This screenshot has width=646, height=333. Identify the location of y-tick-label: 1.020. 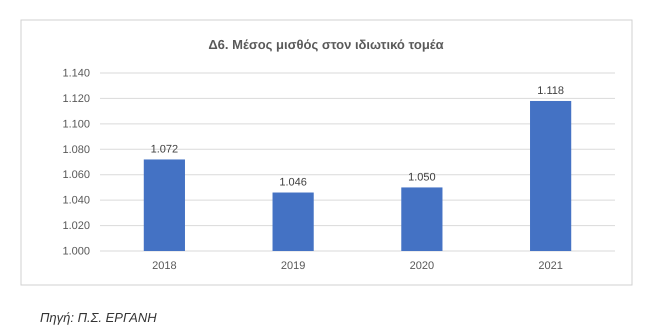
(76, 226).